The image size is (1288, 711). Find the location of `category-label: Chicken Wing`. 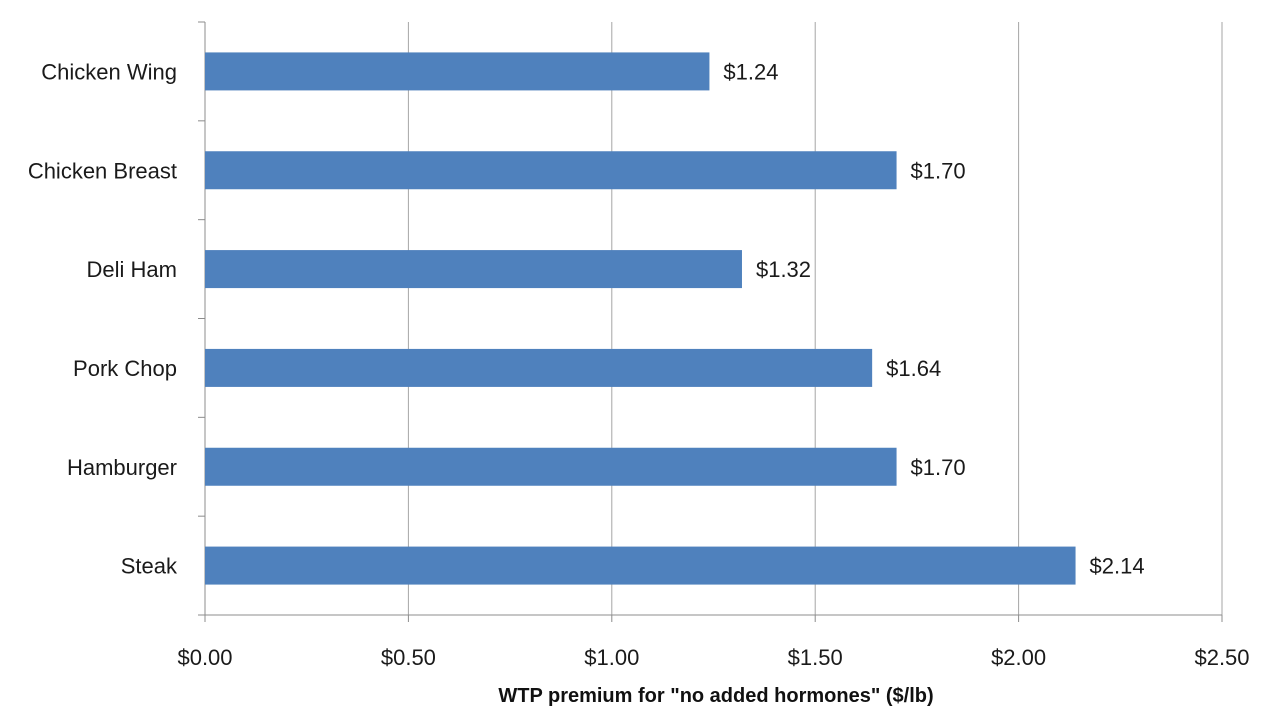

category-label: Chicken Wing is located at coordinates (109, 71).